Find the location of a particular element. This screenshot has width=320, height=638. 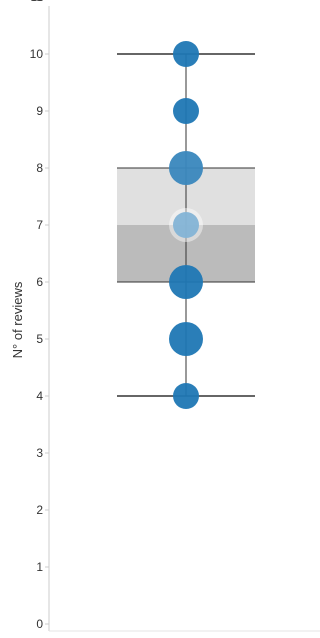

y-tick-label: 1 is located at coordinates (39, 567).